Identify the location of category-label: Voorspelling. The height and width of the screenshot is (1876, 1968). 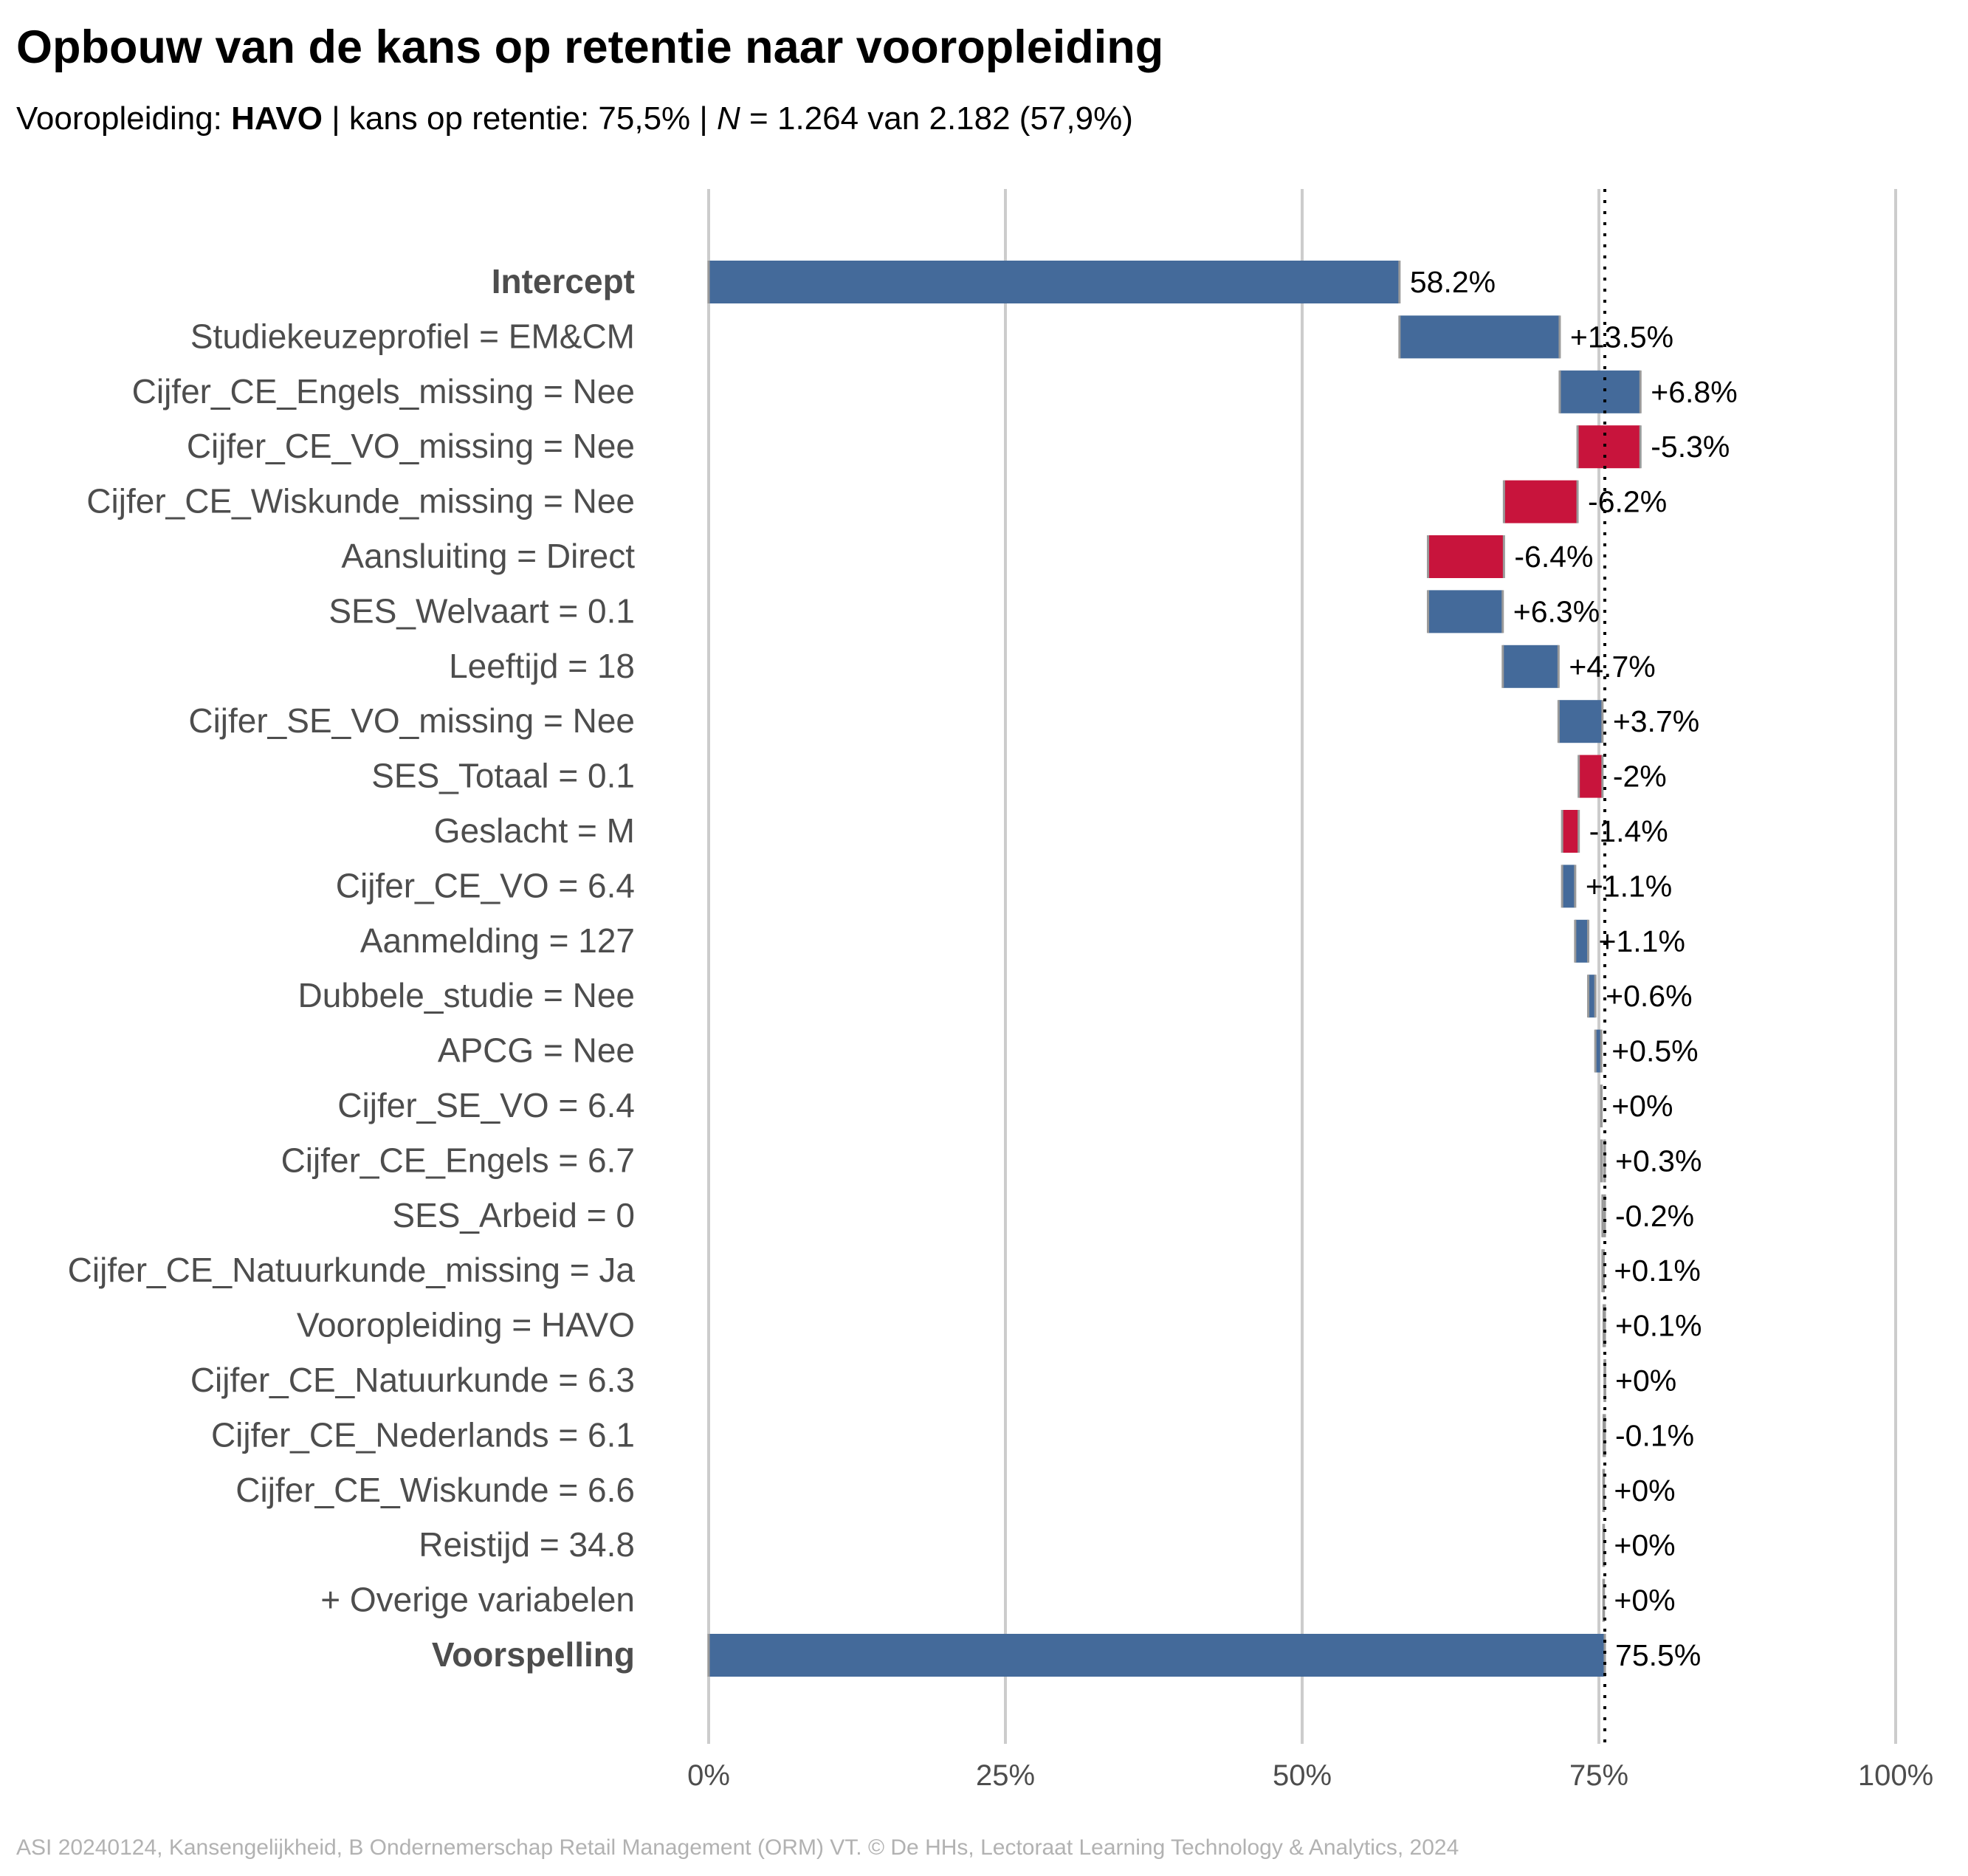
(534, 1655).